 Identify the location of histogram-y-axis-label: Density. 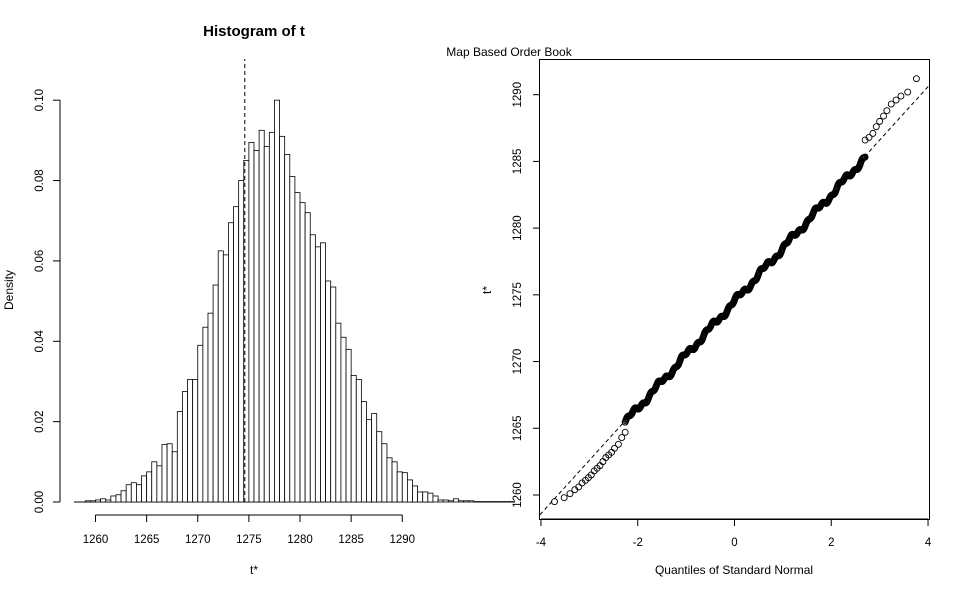
(9, 290).